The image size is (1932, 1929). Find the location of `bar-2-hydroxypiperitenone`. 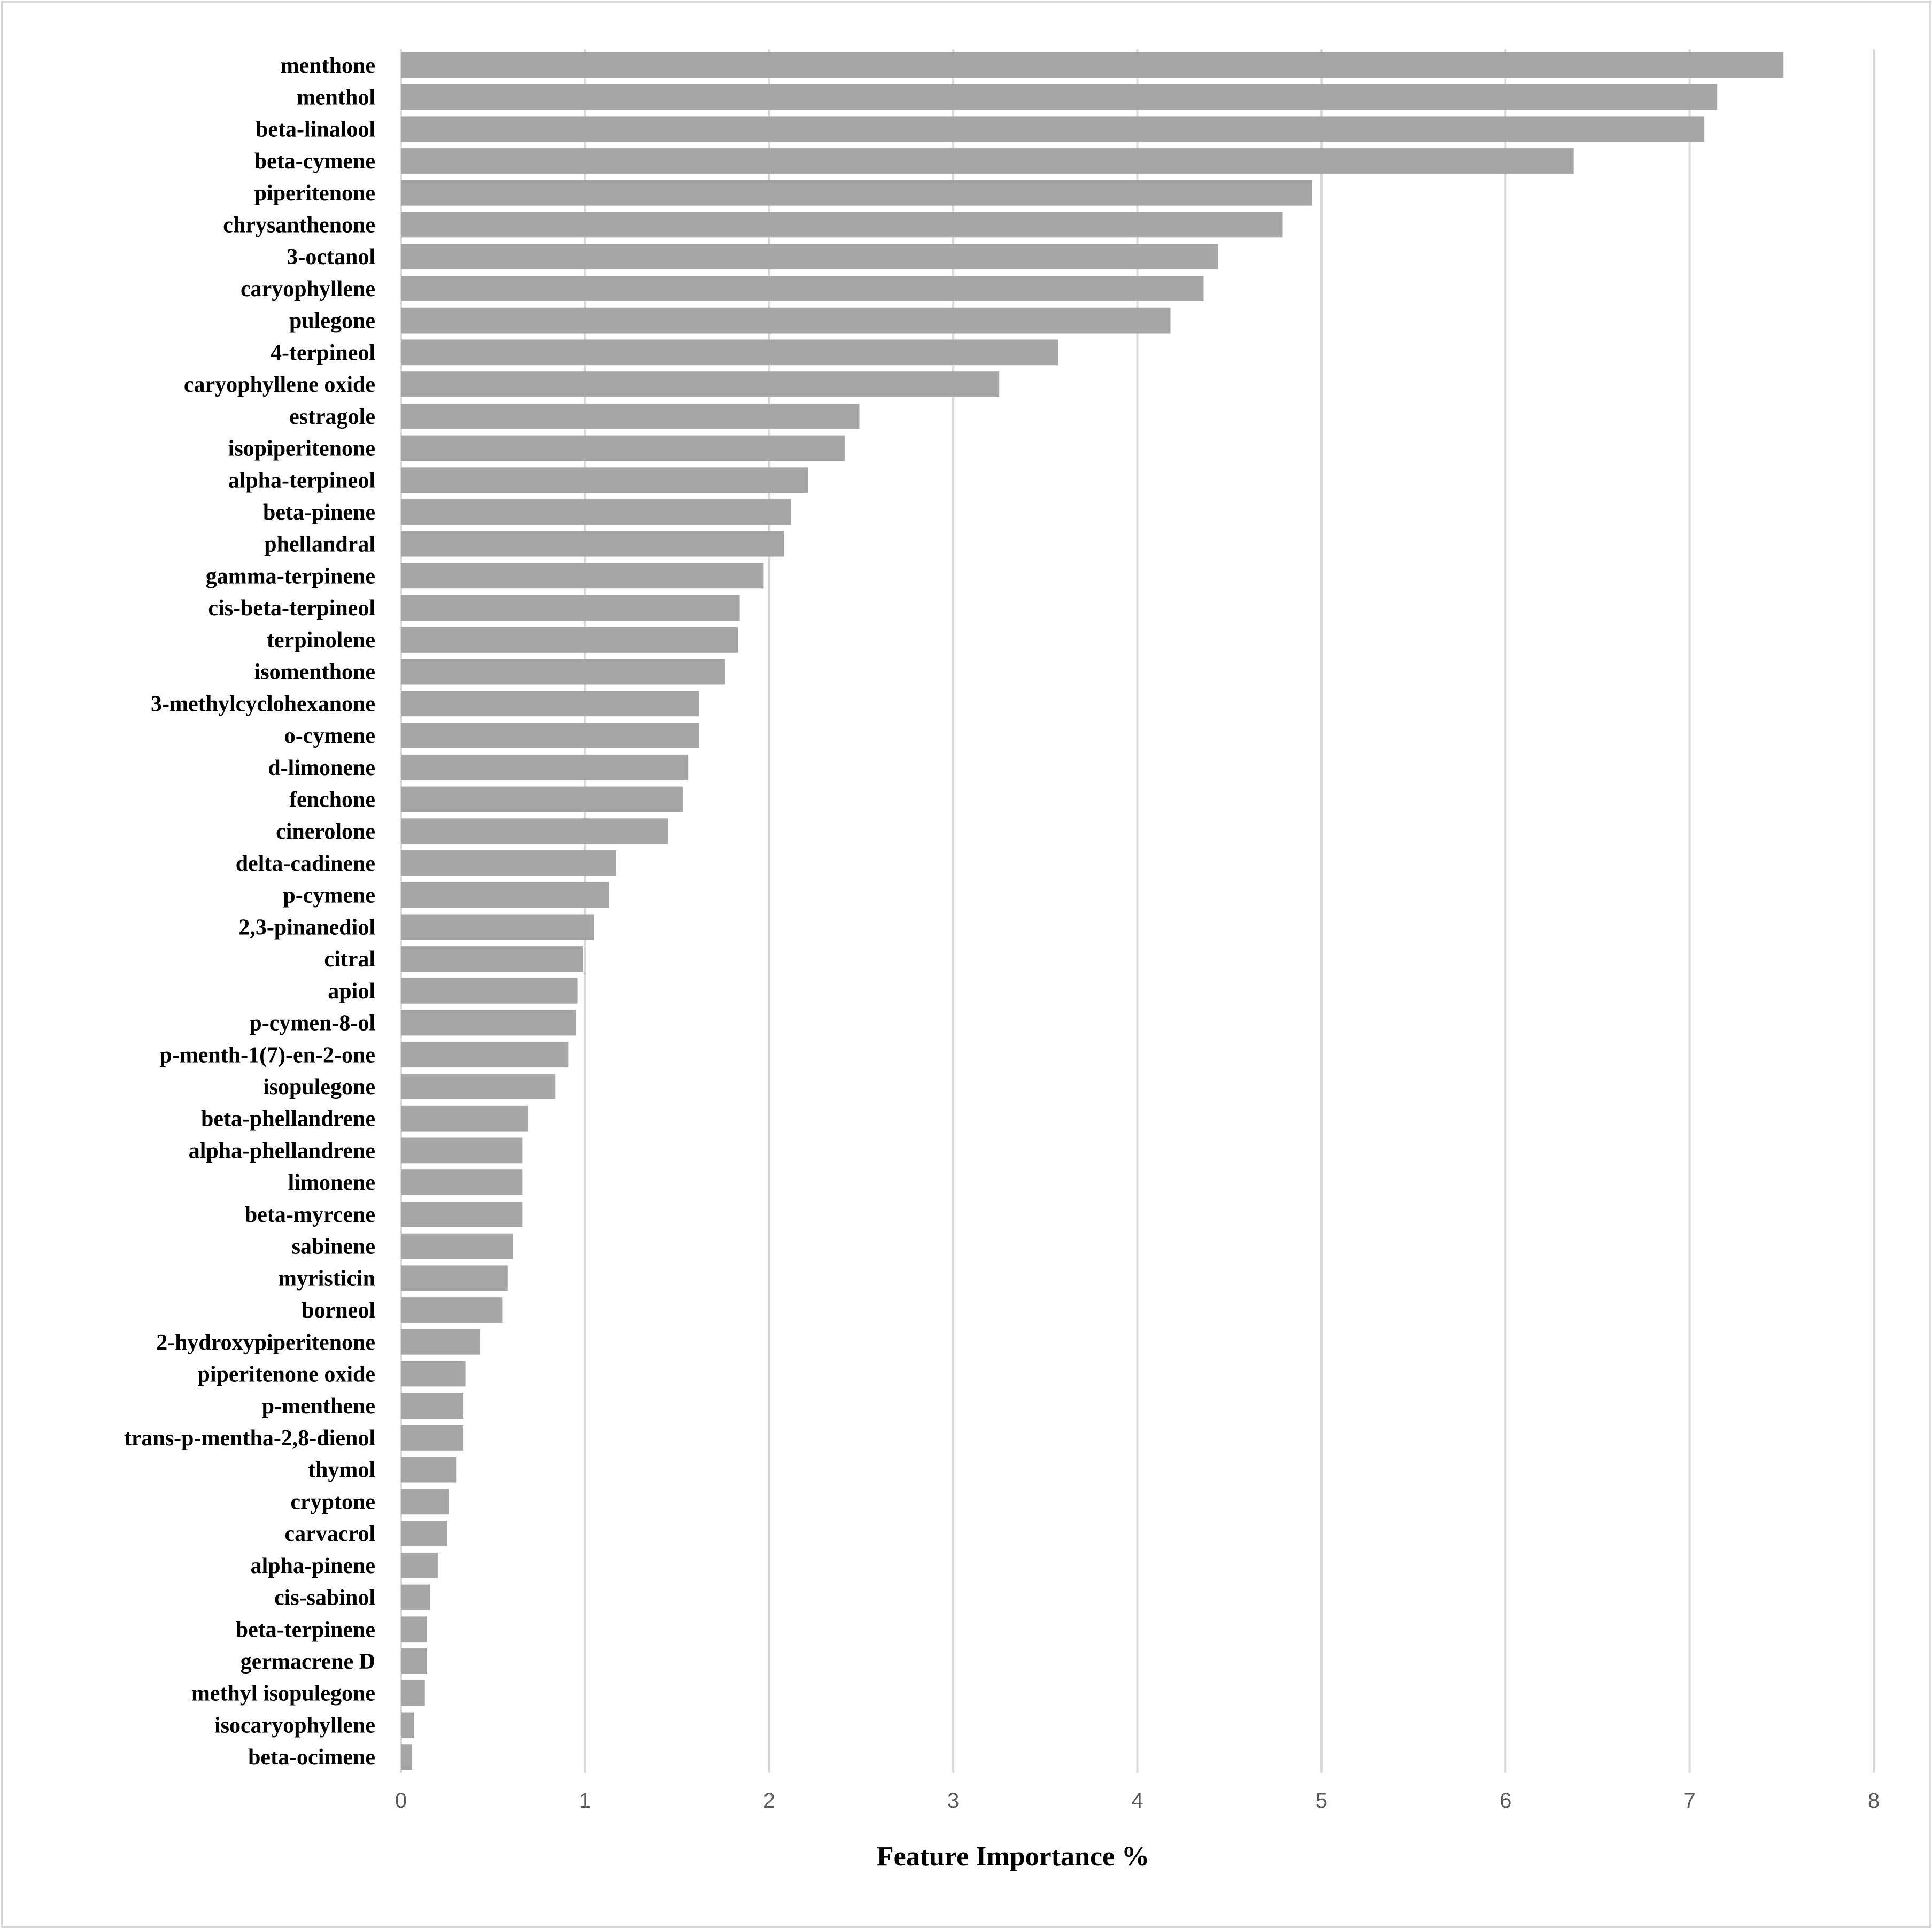

bar-2-hydroxypiperitenone is located at coordinates (441, 1342).